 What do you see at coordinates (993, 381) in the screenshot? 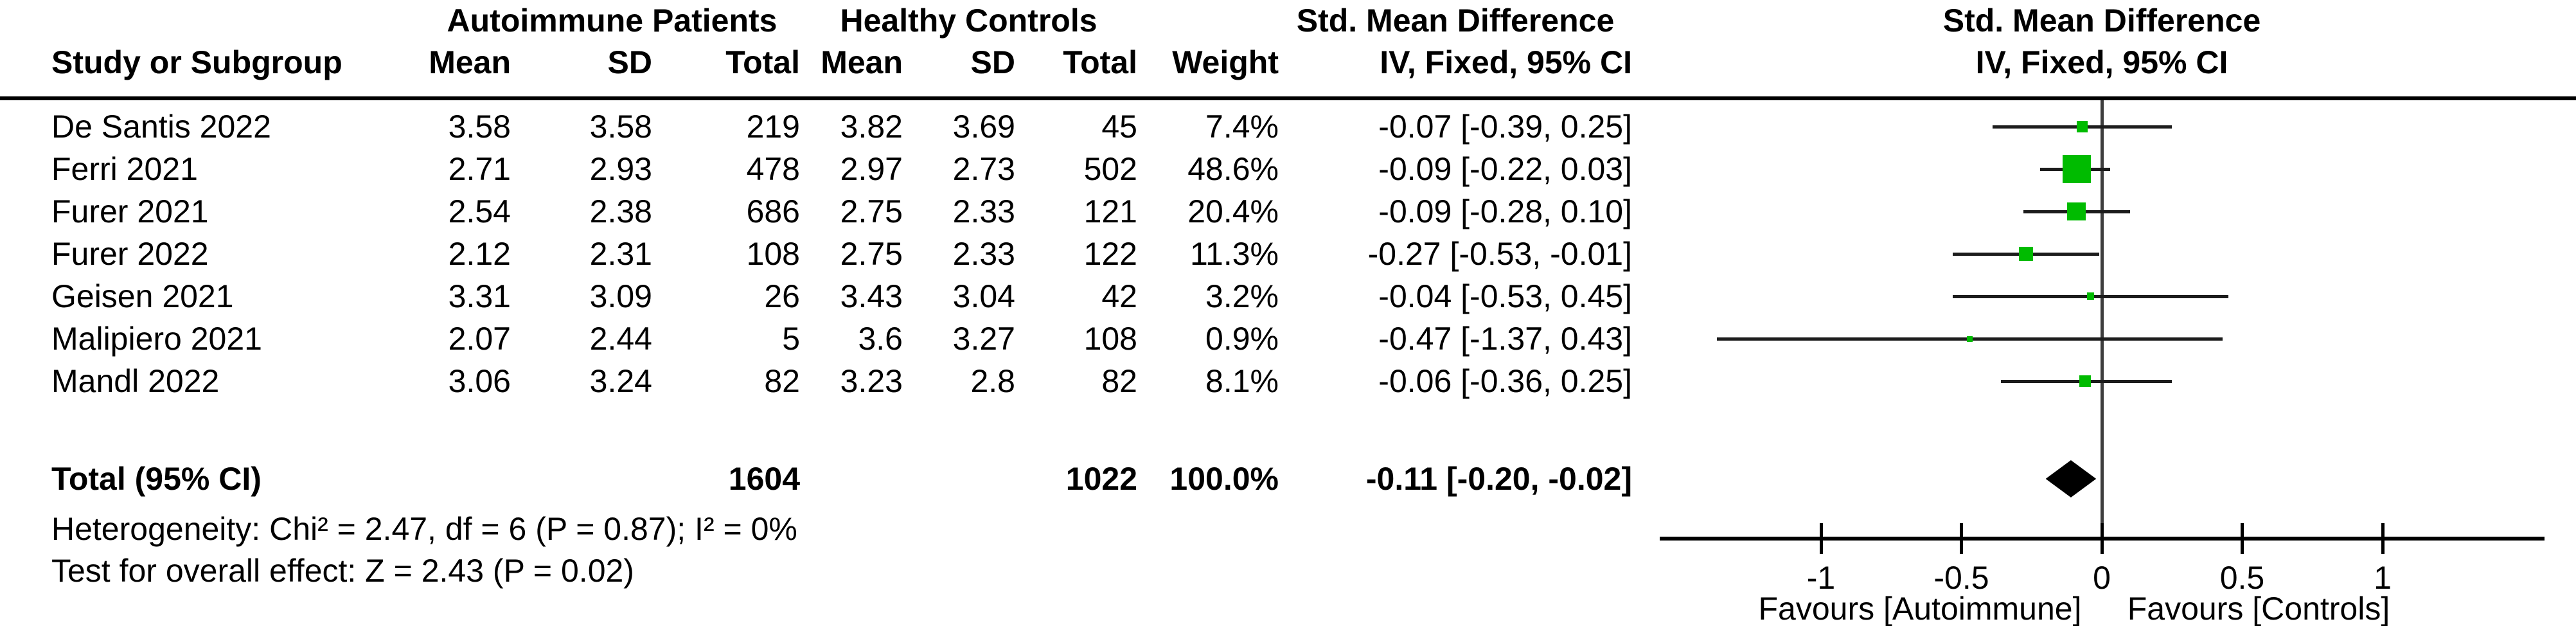
I see `healthy-sd-cell: 2.8` at bounding box center [993, 381].